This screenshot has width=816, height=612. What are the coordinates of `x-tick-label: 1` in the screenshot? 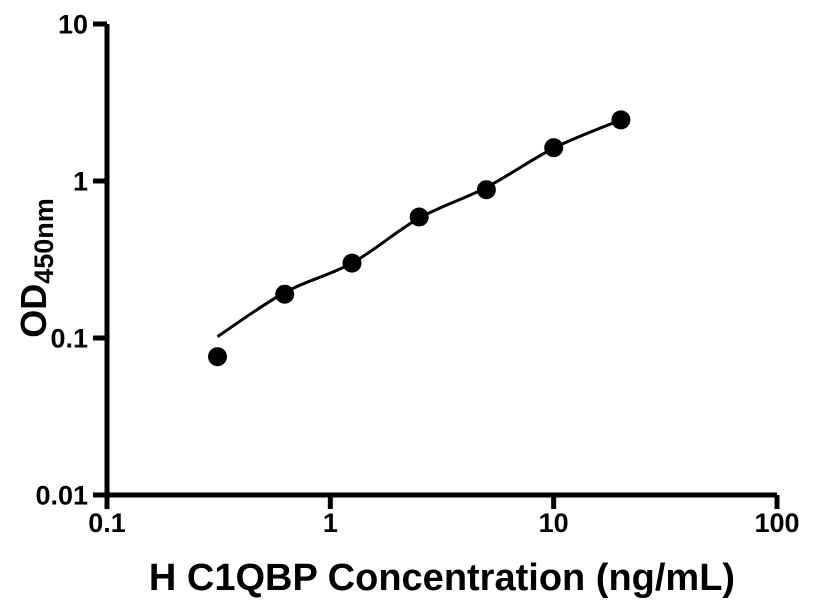 It's located at (330, 523).